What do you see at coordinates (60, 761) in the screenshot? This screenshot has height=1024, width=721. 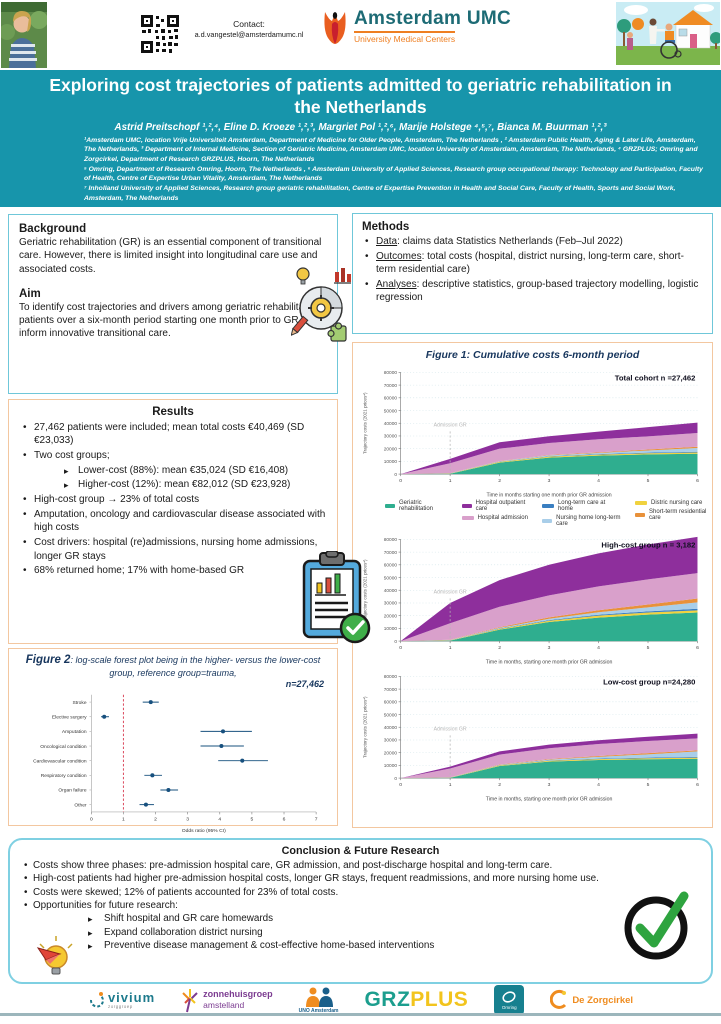 I see `forest-category-label: Cardiovascular condition` at bounding box center [60, 761].